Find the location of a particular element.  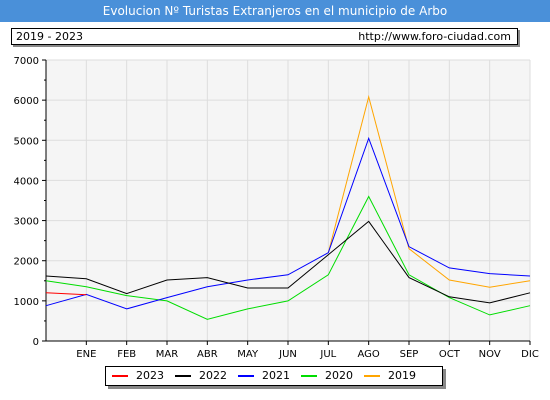

legend-label: 2021 is located at coordinates (276, 375).